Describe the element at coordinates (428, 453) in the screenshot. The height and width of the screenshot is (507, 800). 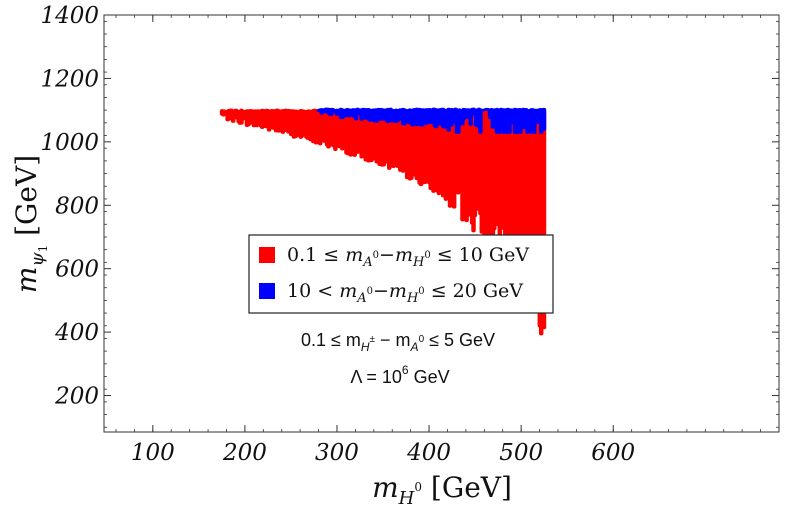
I see `x-tick-label: 400` at that location.